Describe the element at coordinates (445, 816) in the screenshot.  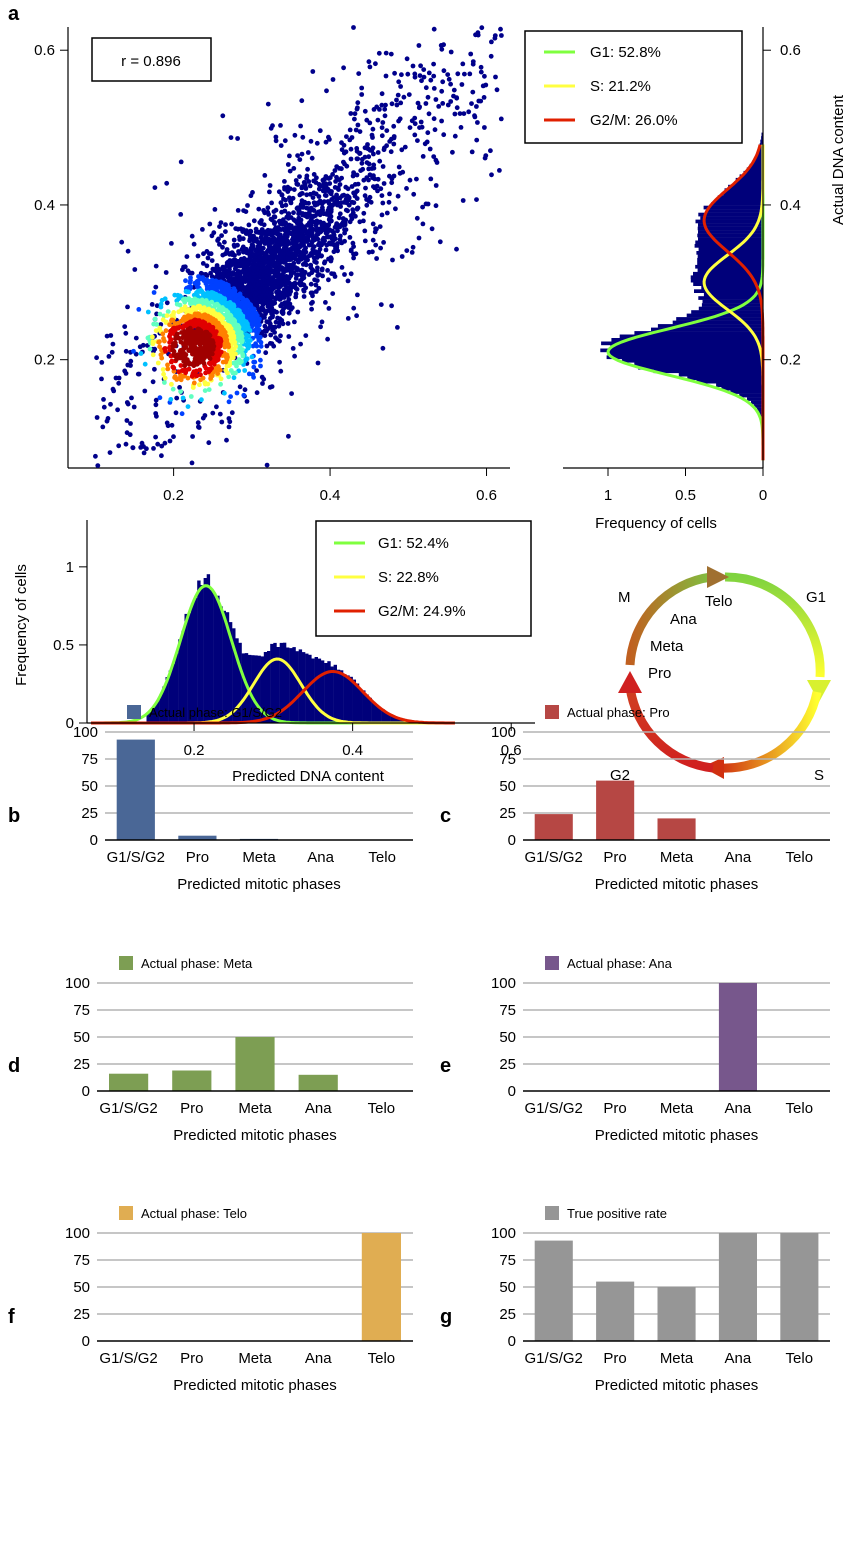
I see `panel-label-c: c` at that location.